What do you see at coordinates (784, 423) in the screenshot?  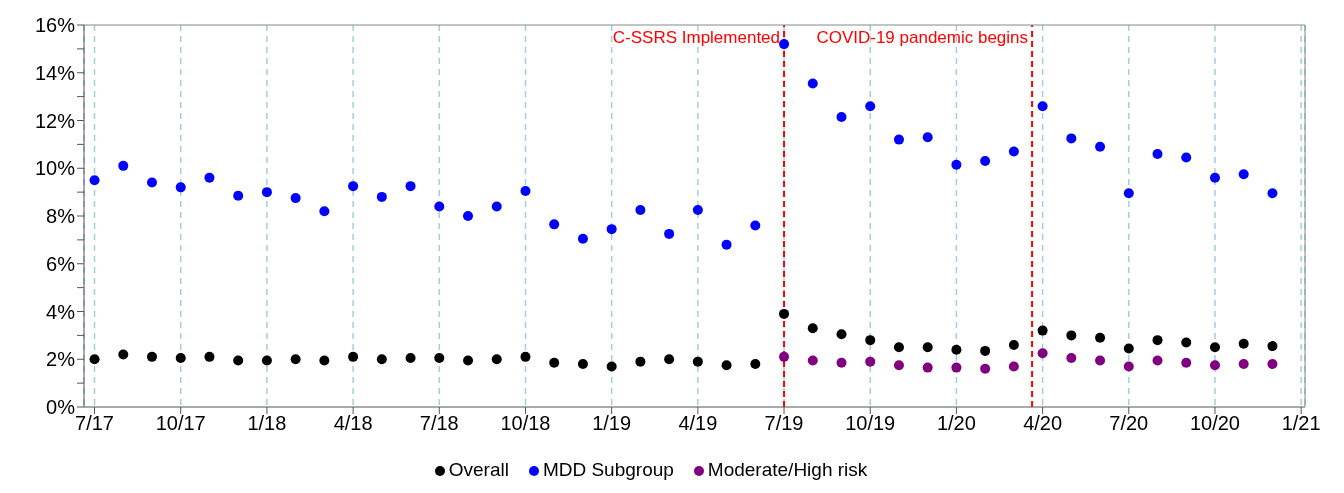 I see `x-tick-label: 7/19` at bounding box center [784, 423].